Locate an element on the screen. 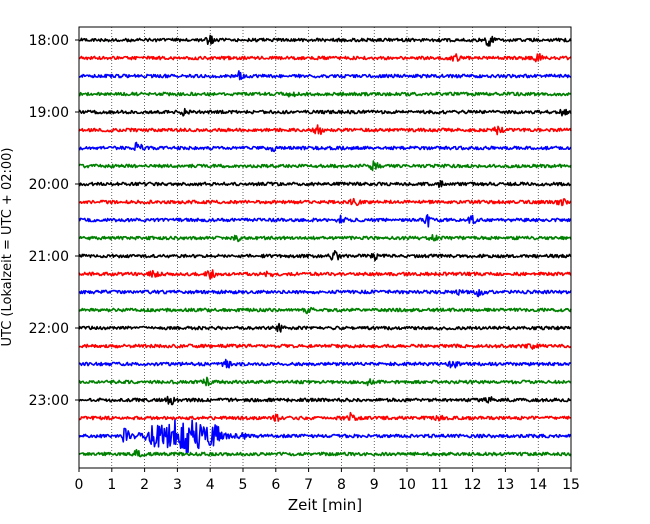 The image size is (650, 524). x-tick-label: 5 is located at coordinates (243, 485).